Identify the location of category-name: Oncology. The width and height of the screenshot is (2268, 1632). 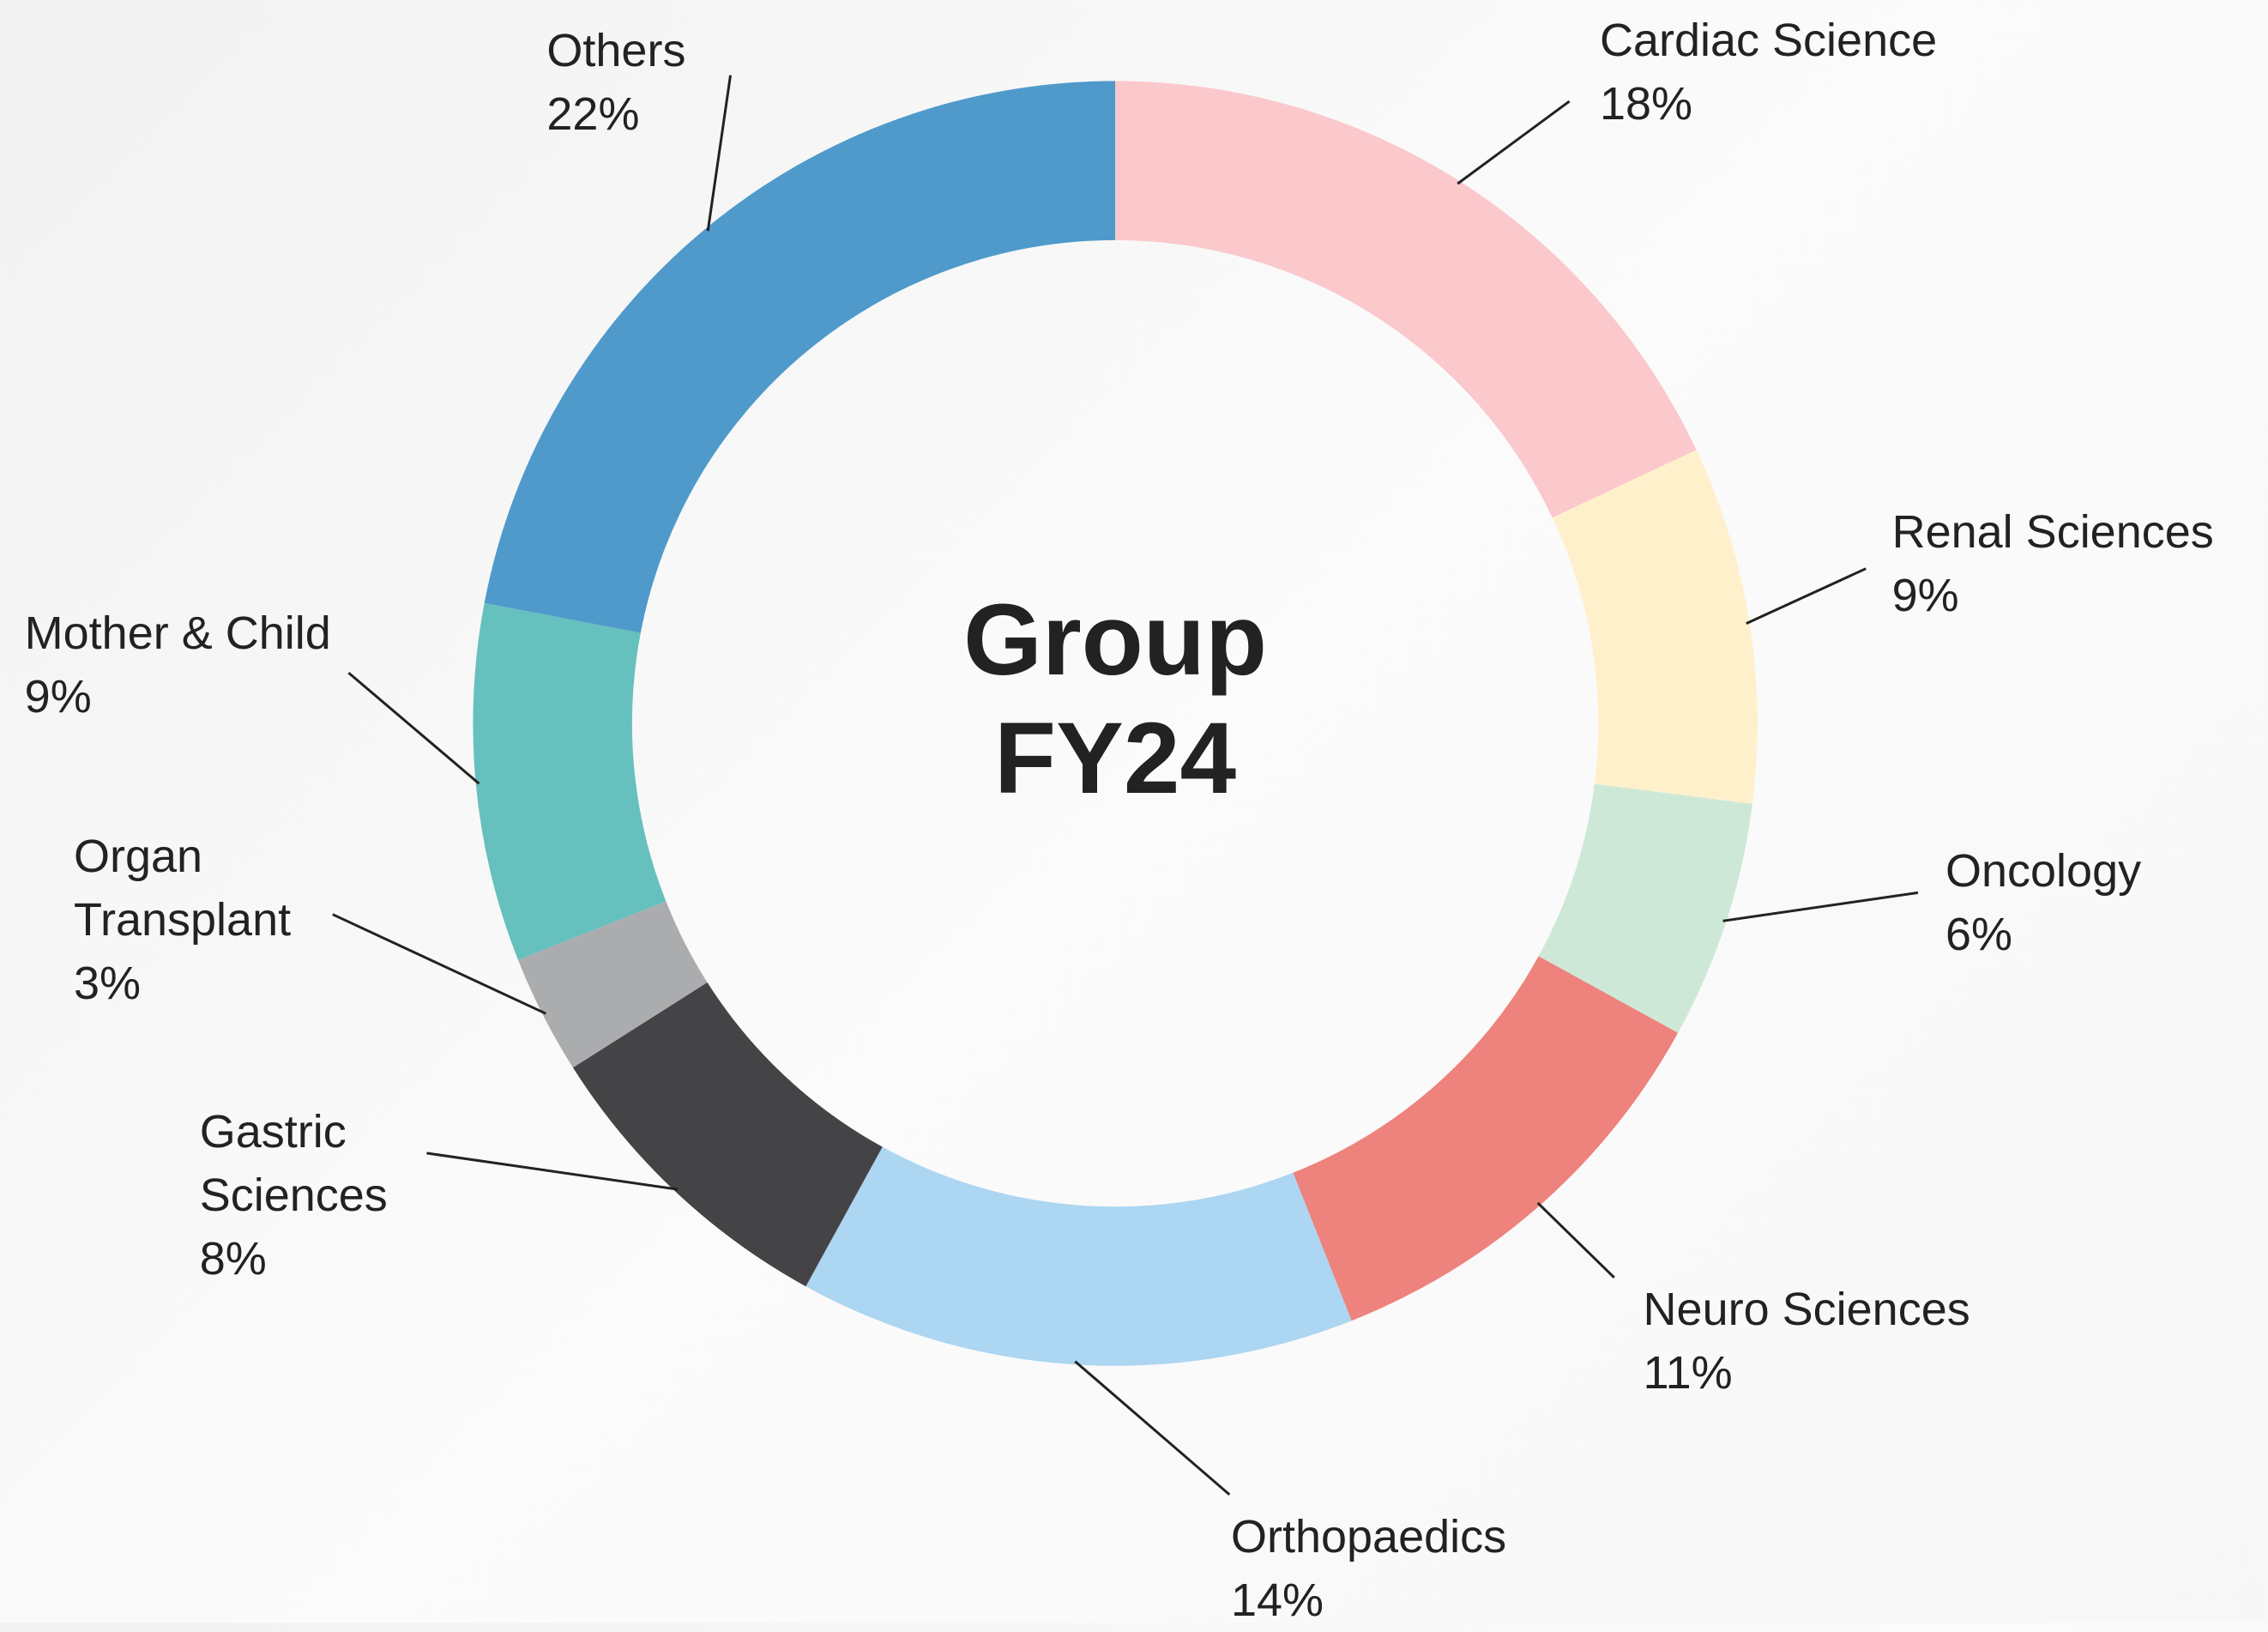
(2044, 871).